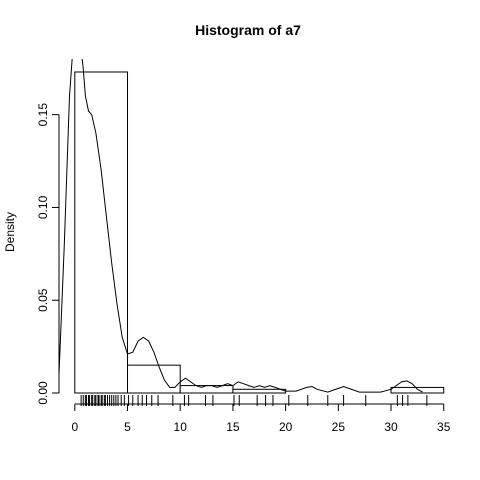  What do you see at coordinates (339, 427) in the screenshot?
I see `x-tick-label: 25` at bounding box center [339, 427].